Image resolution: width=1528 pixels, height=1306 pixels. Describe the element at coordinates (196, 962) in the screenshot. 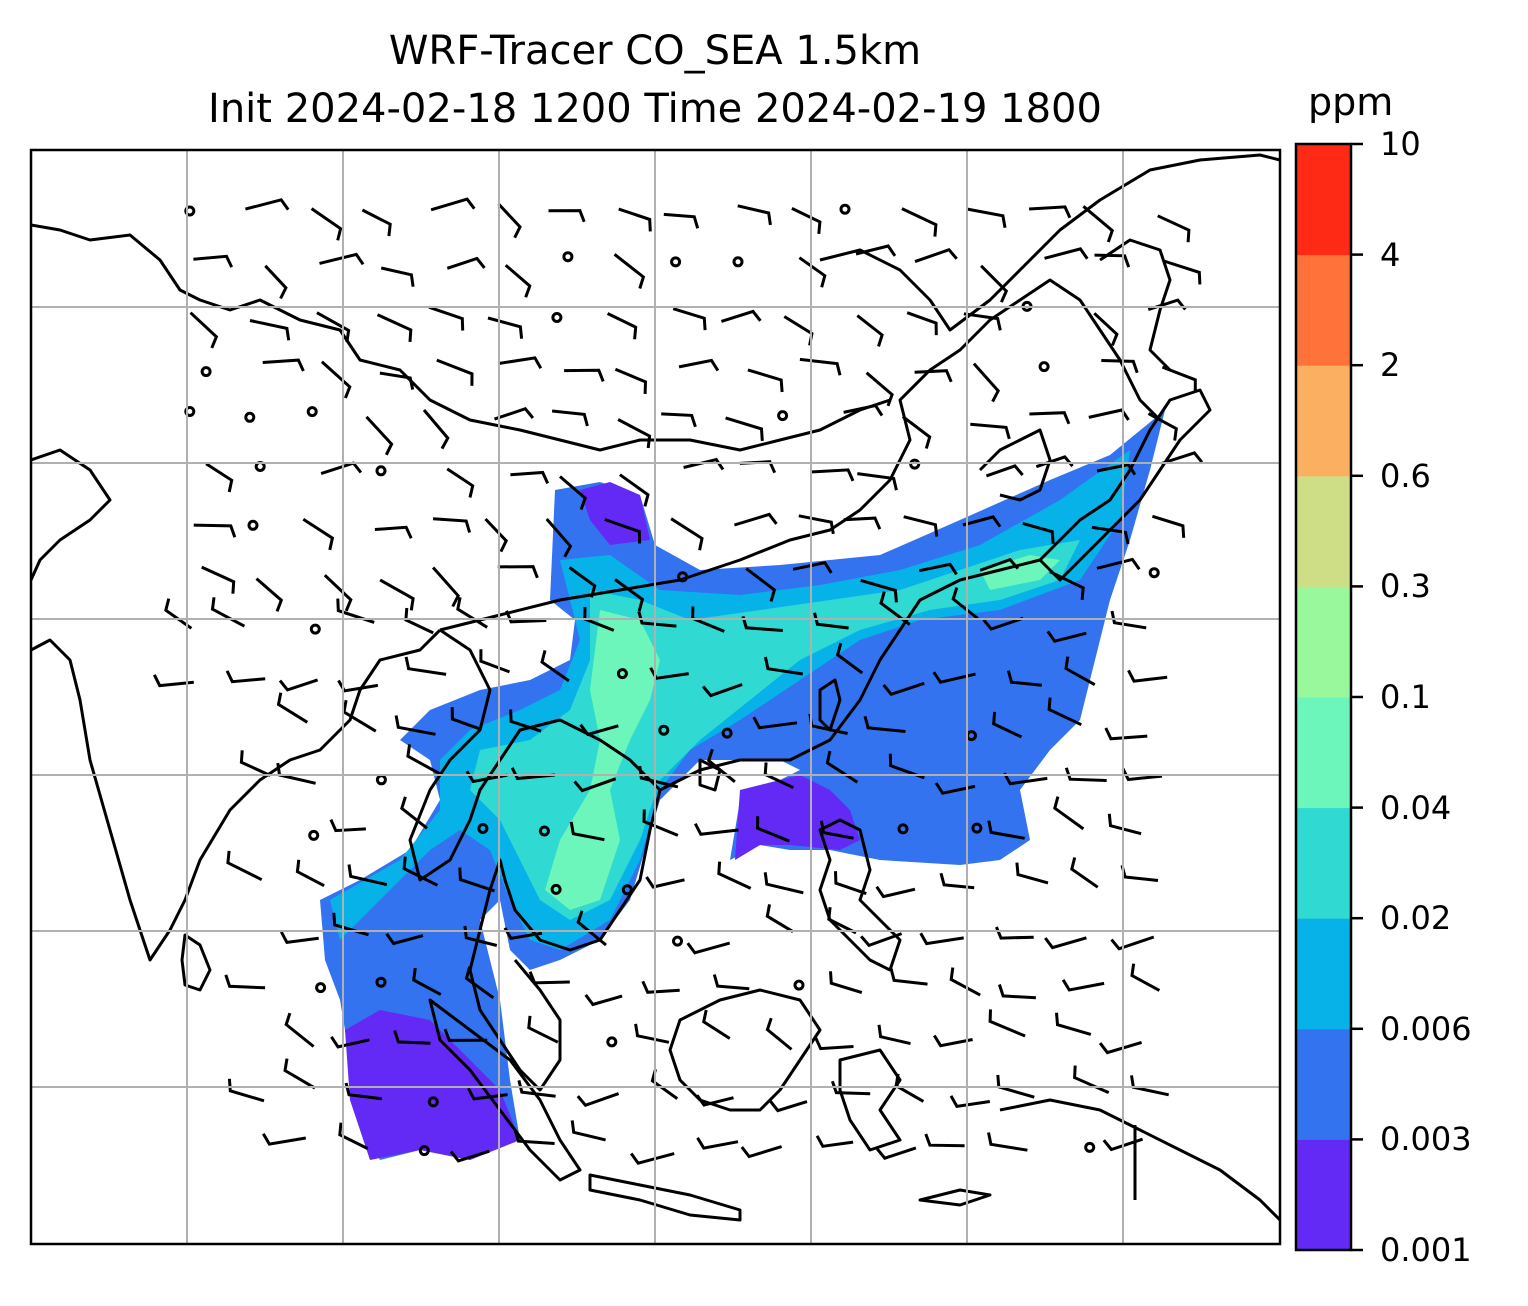

I see `coast-sri-lanka` at that location.